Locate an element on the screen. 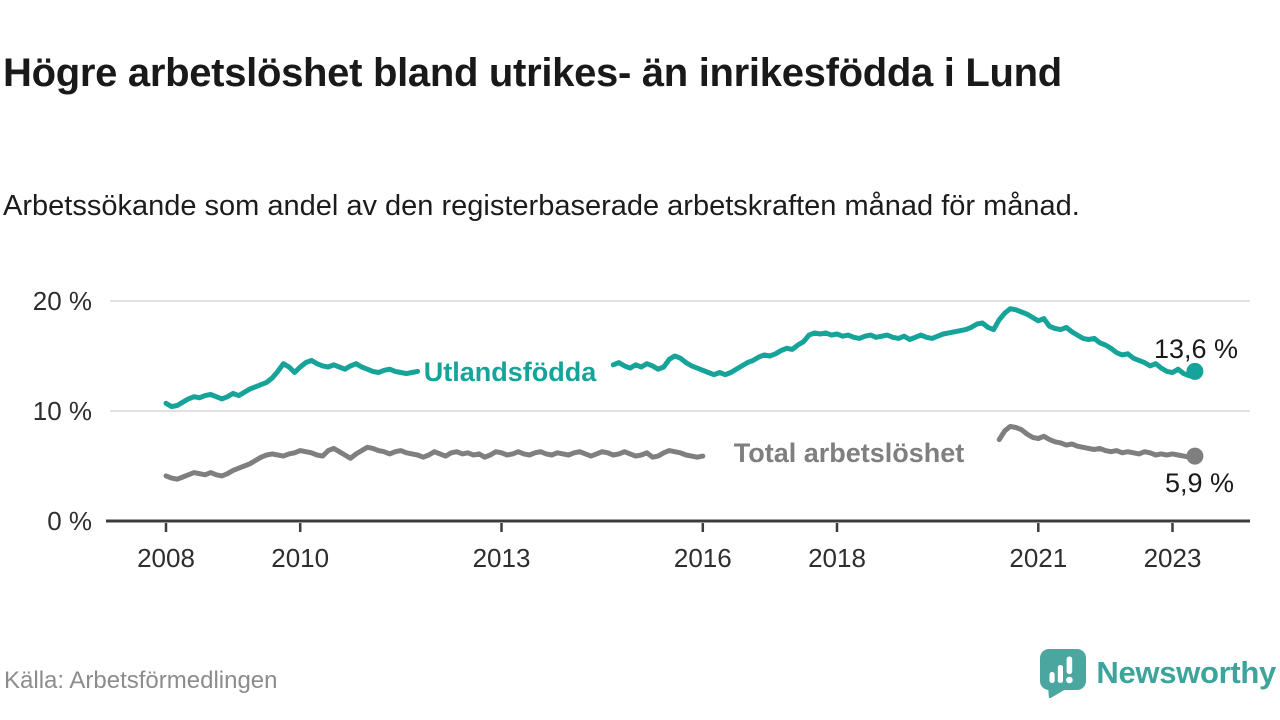  x-tick-label: 2016 is located at coordinates (703, 558).